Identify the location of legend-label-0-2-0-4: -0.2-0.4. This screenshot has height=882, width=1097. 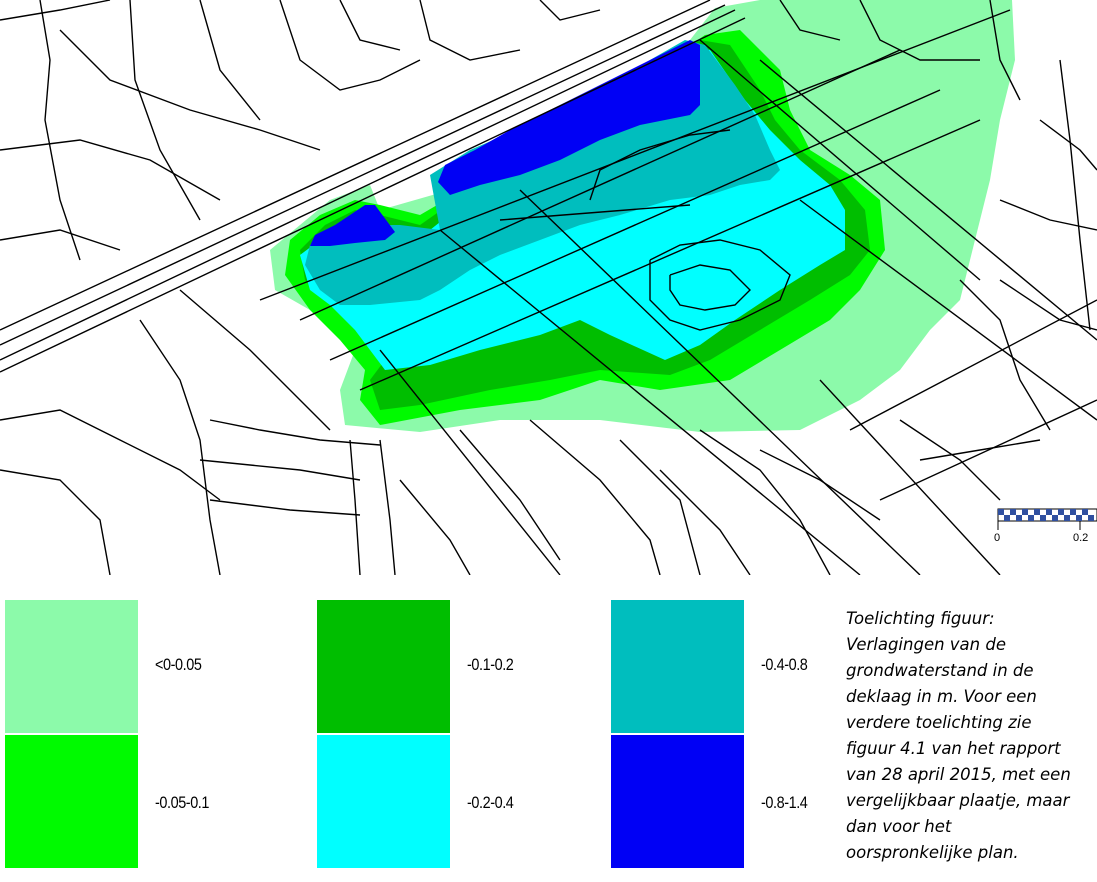
(490, 802).